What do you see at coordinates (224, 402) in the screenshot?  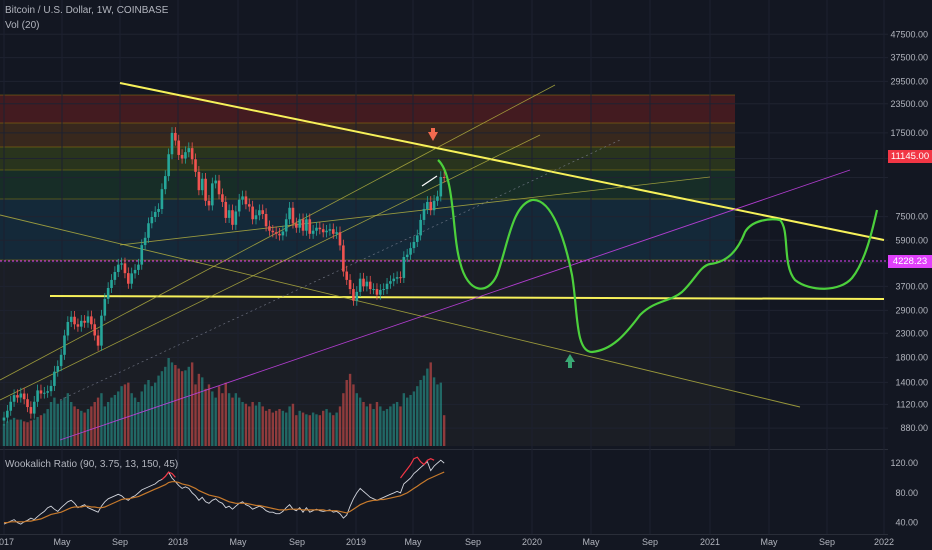 I see `volume-bars` at bounding box center [224, 402].